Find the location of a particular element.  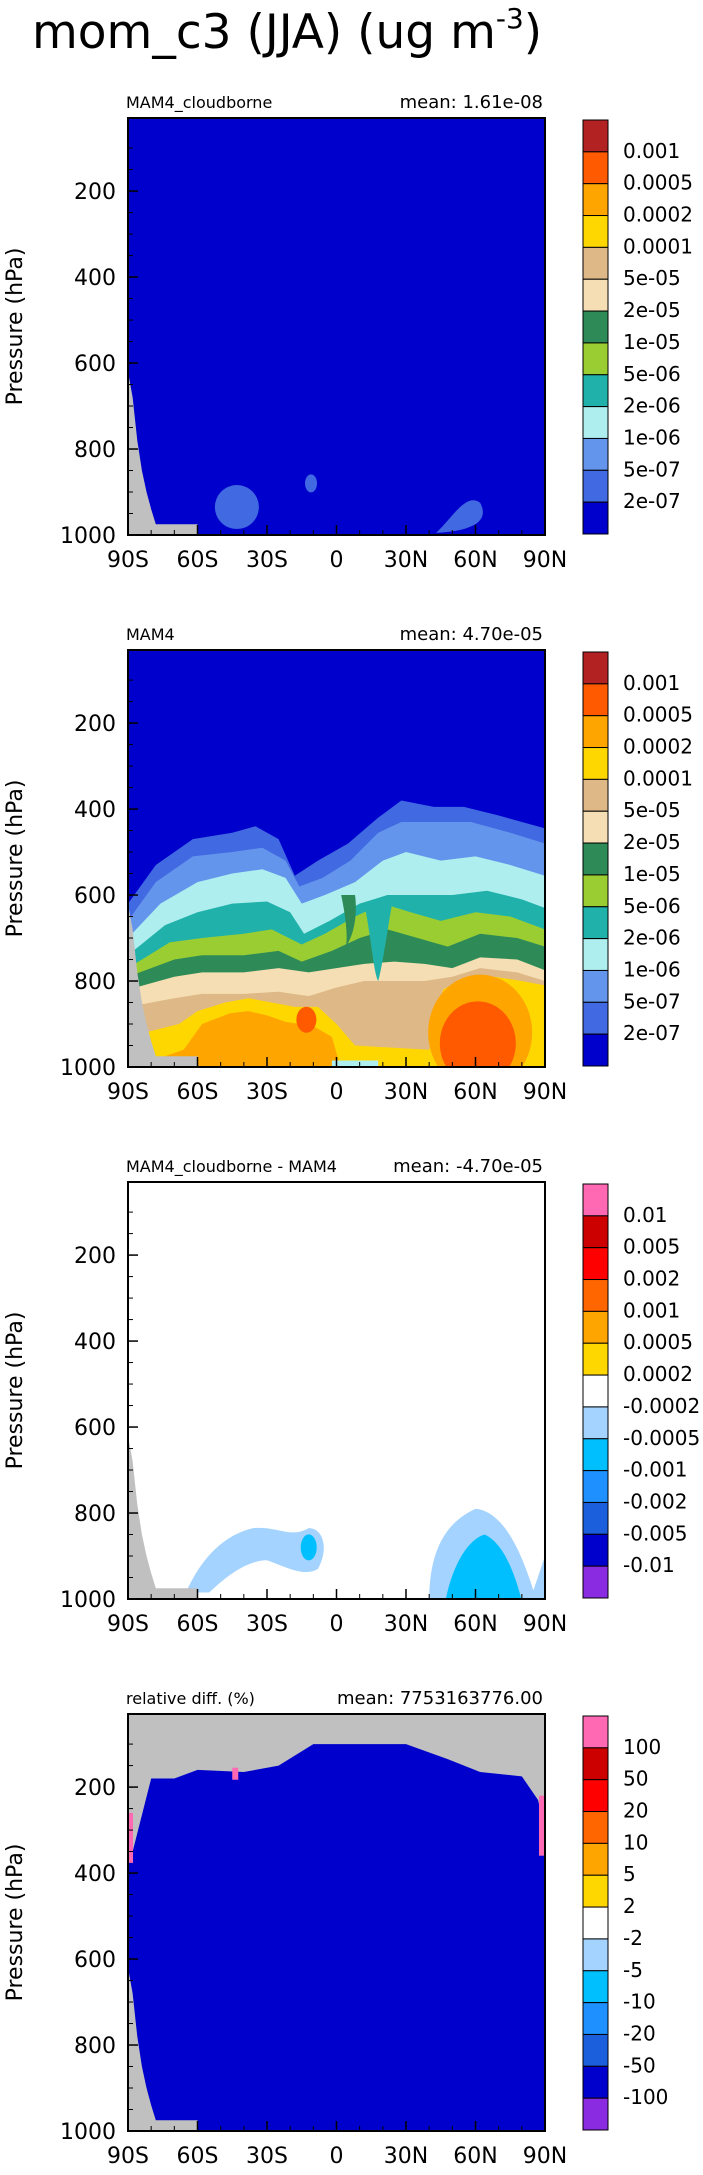

colorbar-label: -2 is located at coordinates (633, 1938).